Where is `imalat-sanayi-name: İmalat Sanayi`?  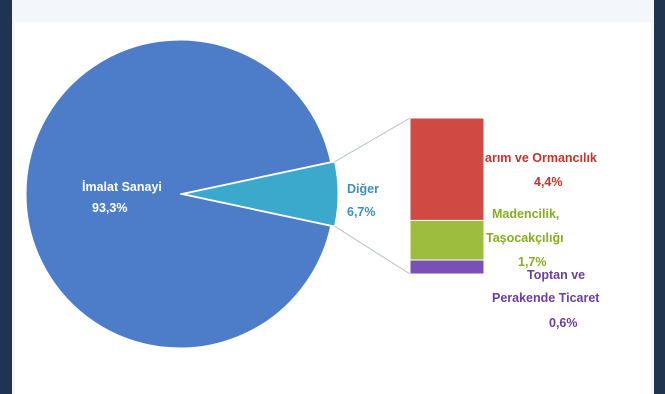
imalat-sanayi-name: İmalat Sanayi is located at coordinates (122, 186).